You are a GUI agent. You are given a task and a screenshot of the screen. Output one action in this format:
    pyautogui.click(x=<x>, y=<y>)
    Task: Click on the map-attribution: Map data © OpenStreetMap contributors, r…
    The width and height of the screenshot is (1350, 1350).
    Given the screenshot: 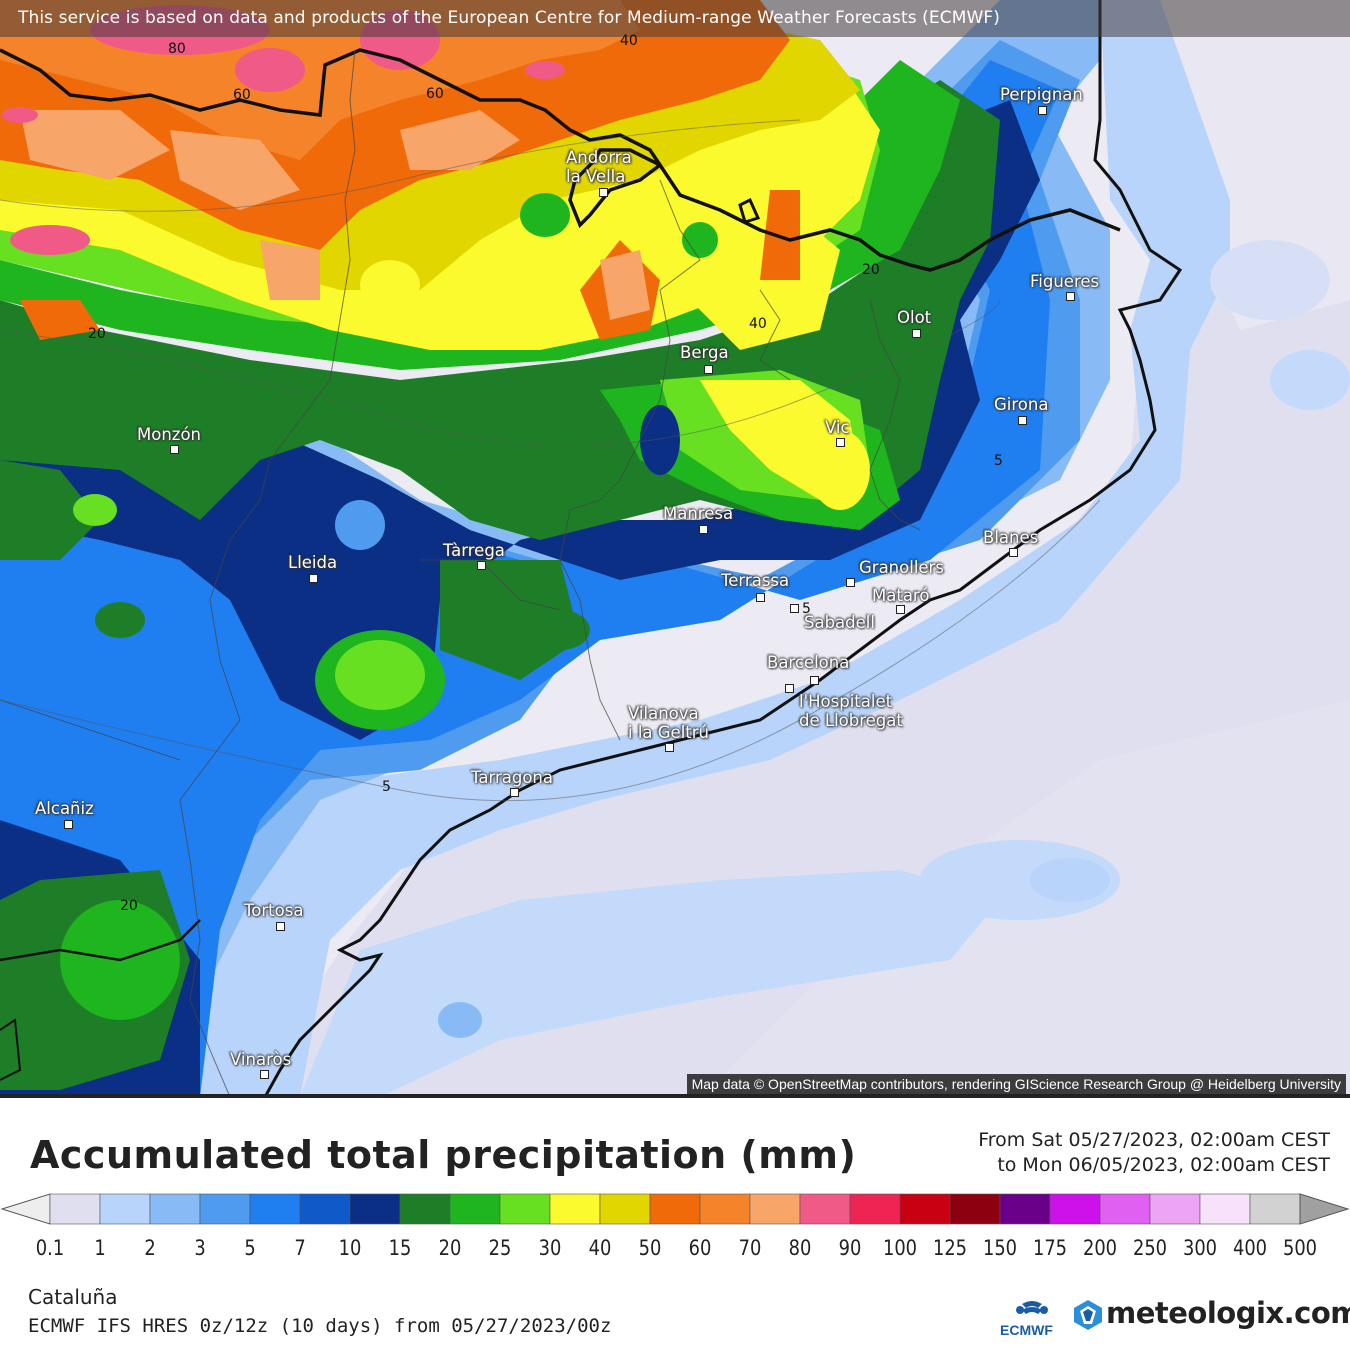 What is the action you would take?
    pyautogui.click(x=1016, y=1084)
    